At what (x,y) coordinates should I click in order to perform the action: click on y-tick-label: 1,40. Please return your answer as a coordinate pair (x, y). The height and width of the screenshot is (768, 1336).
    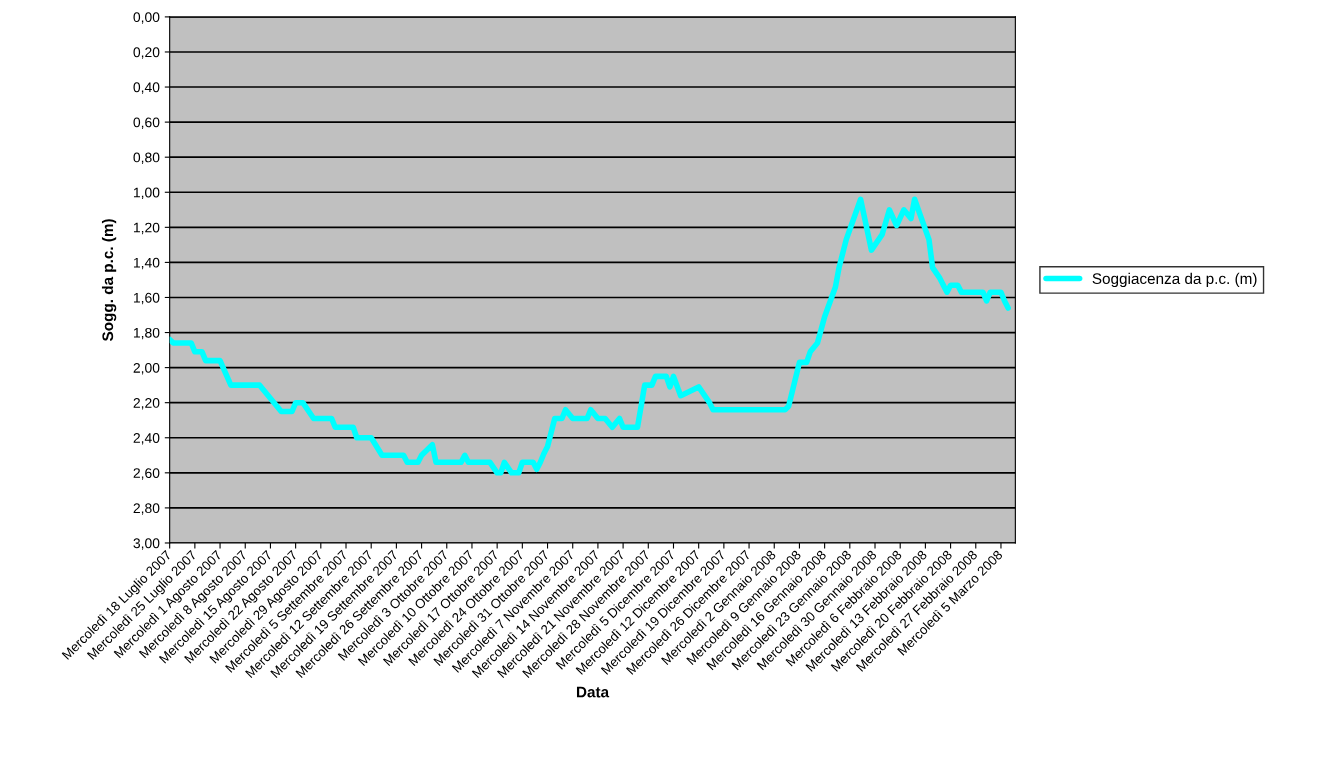
    Looking at the image, I should click on (146, 263).